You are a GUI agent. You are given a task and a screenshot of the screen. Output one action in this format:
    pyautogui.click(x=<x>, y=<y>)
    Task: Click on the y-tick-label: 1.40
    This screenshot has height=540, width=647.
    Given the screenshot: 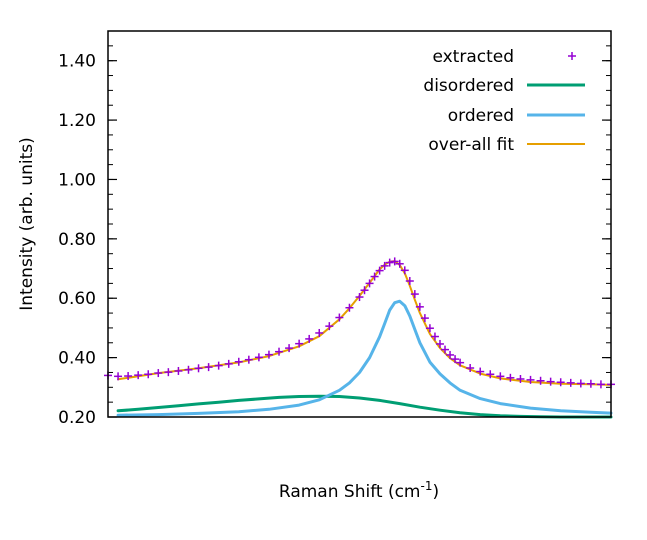 What is the action you would take?
    pyautogui.click(x=77, y=62)
    